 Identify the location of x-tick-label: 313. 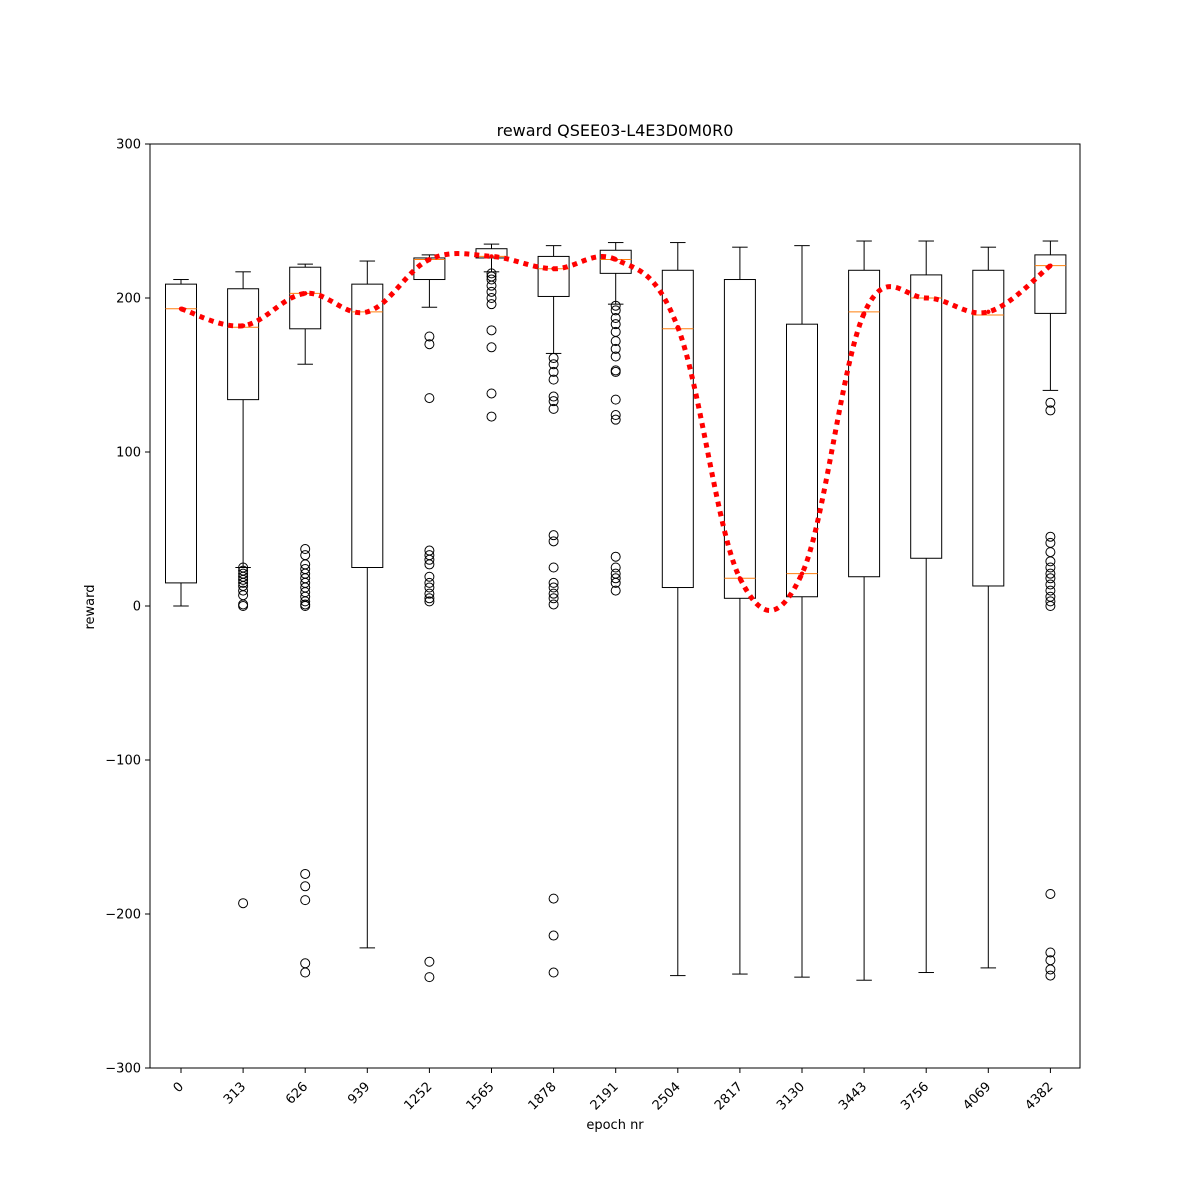
(235, 1093).